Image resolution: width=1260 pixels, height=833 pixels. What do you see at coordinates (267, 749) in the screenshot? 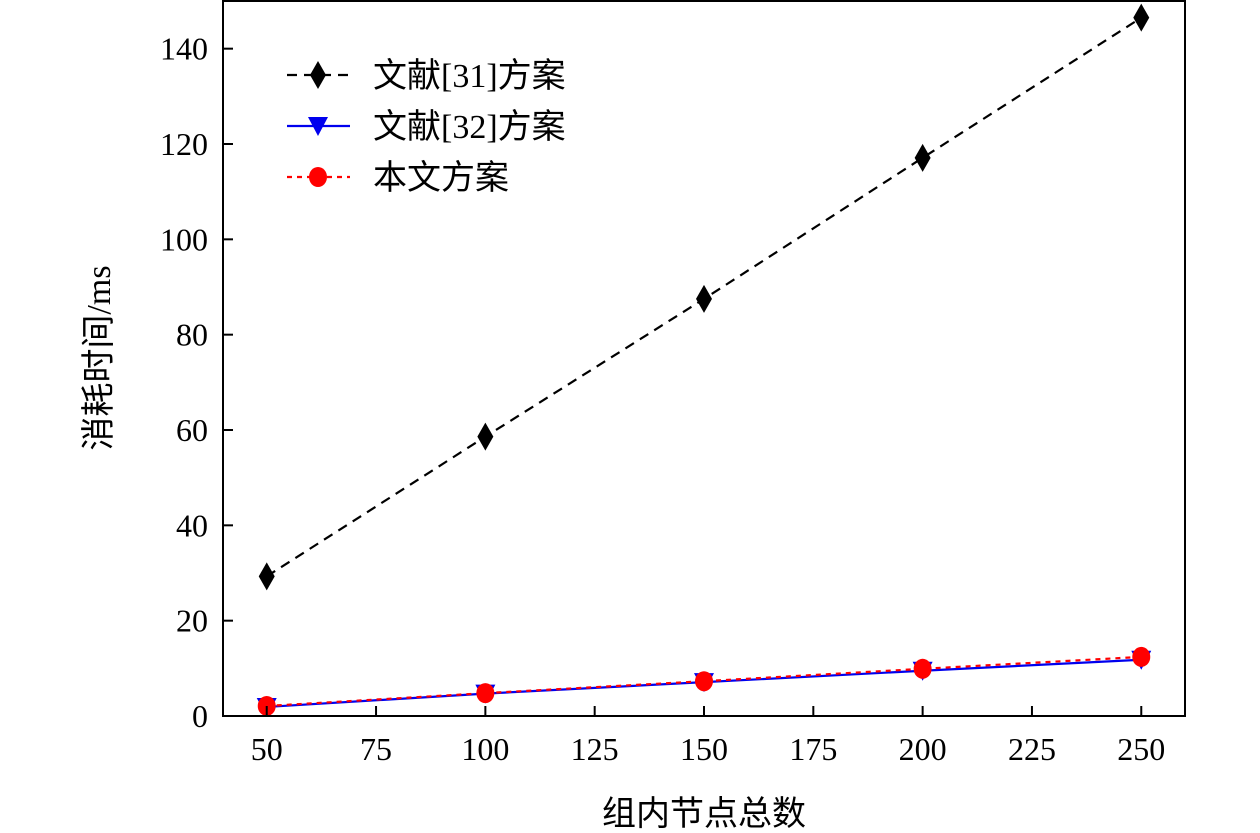
I see `x-tick-label: 50` at bounding box center [267, 749].